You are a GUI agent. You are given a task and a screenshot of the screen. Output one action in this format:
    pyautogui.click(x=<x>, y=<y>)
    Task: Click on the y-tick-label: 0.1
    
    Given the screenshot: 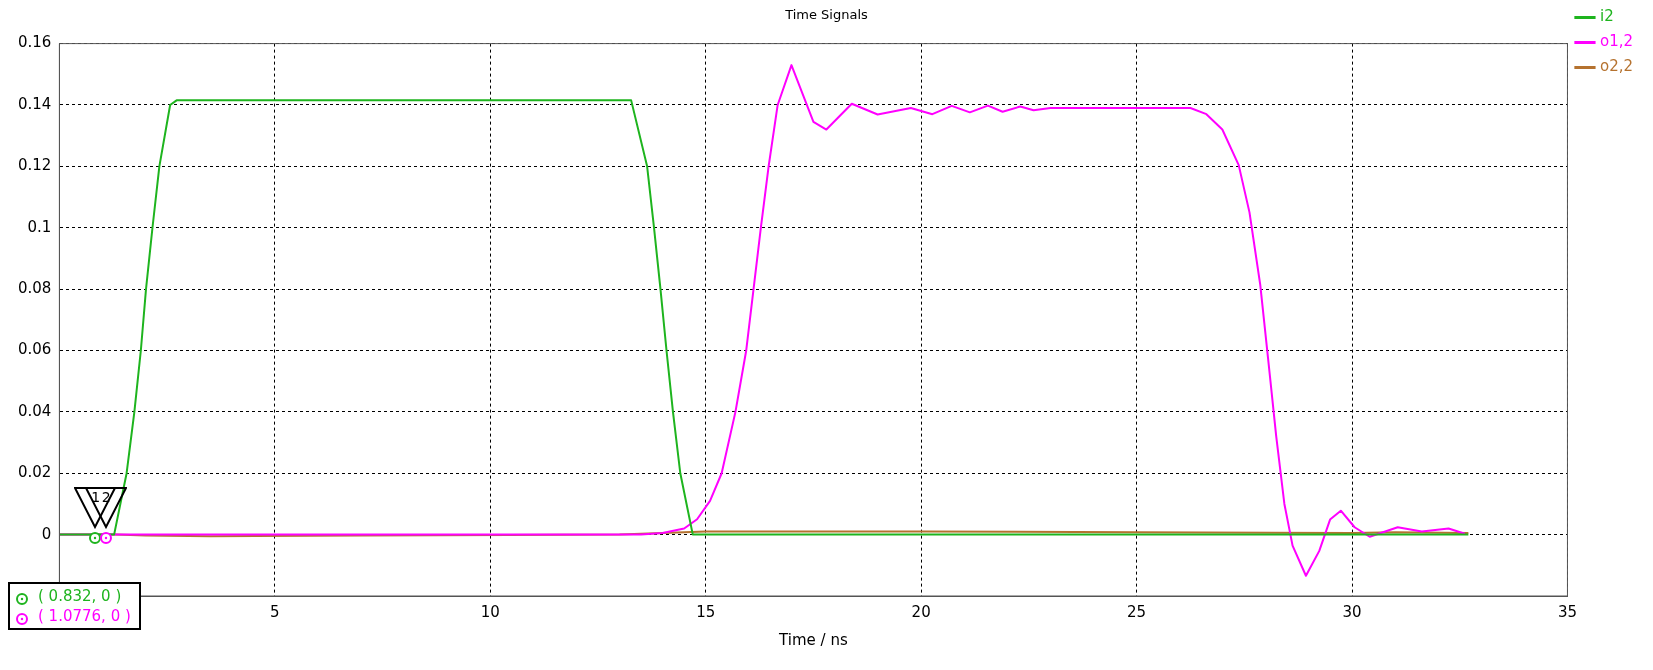 What is the action you would take?
    pyautogui.click(x=39, y=226)
    